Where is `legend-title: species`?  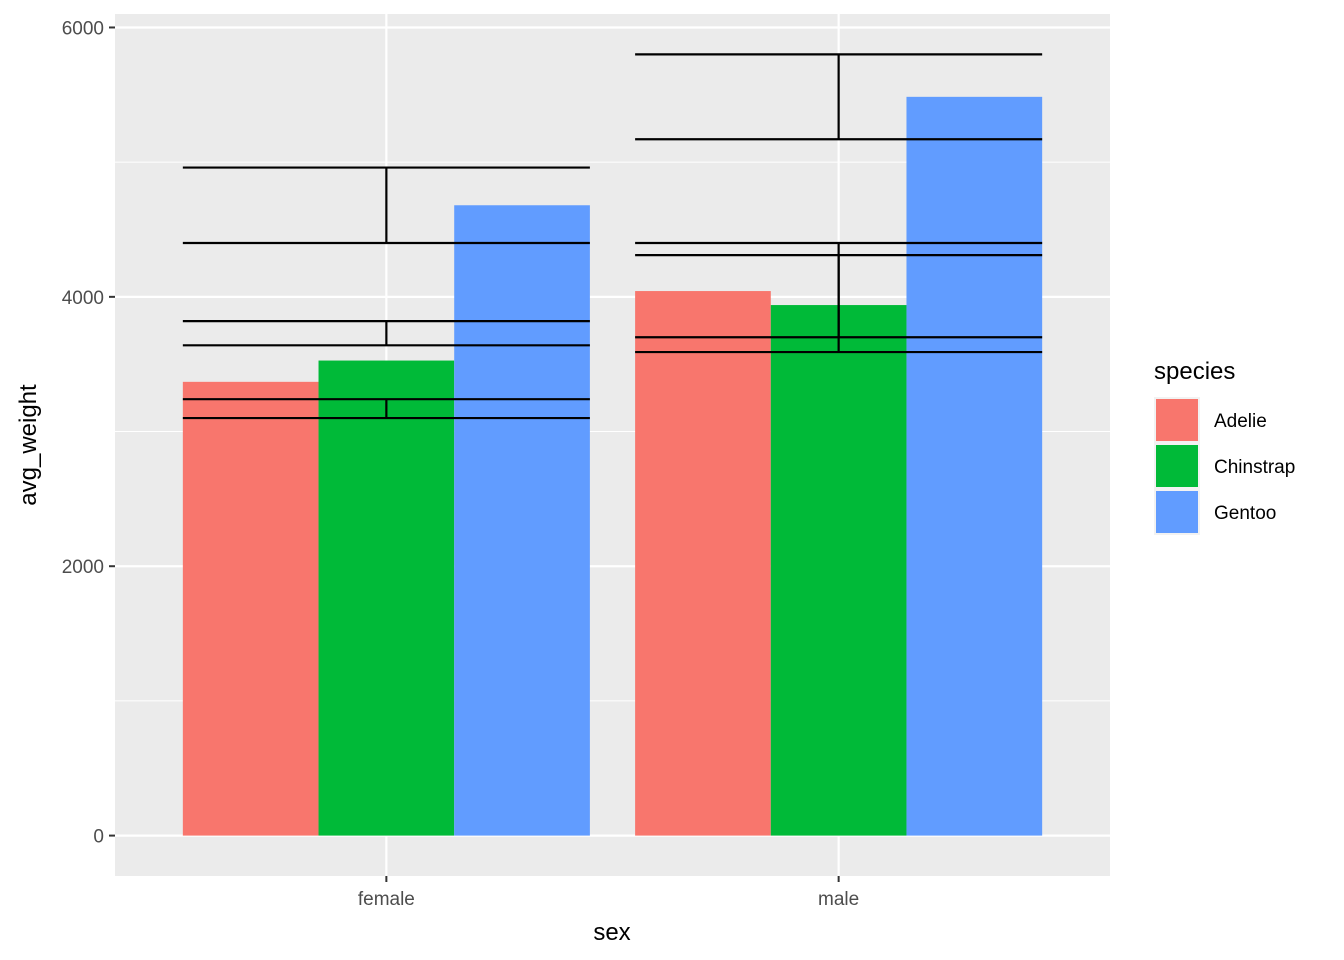 legend-title: species is located at coordinates (1194, 371).